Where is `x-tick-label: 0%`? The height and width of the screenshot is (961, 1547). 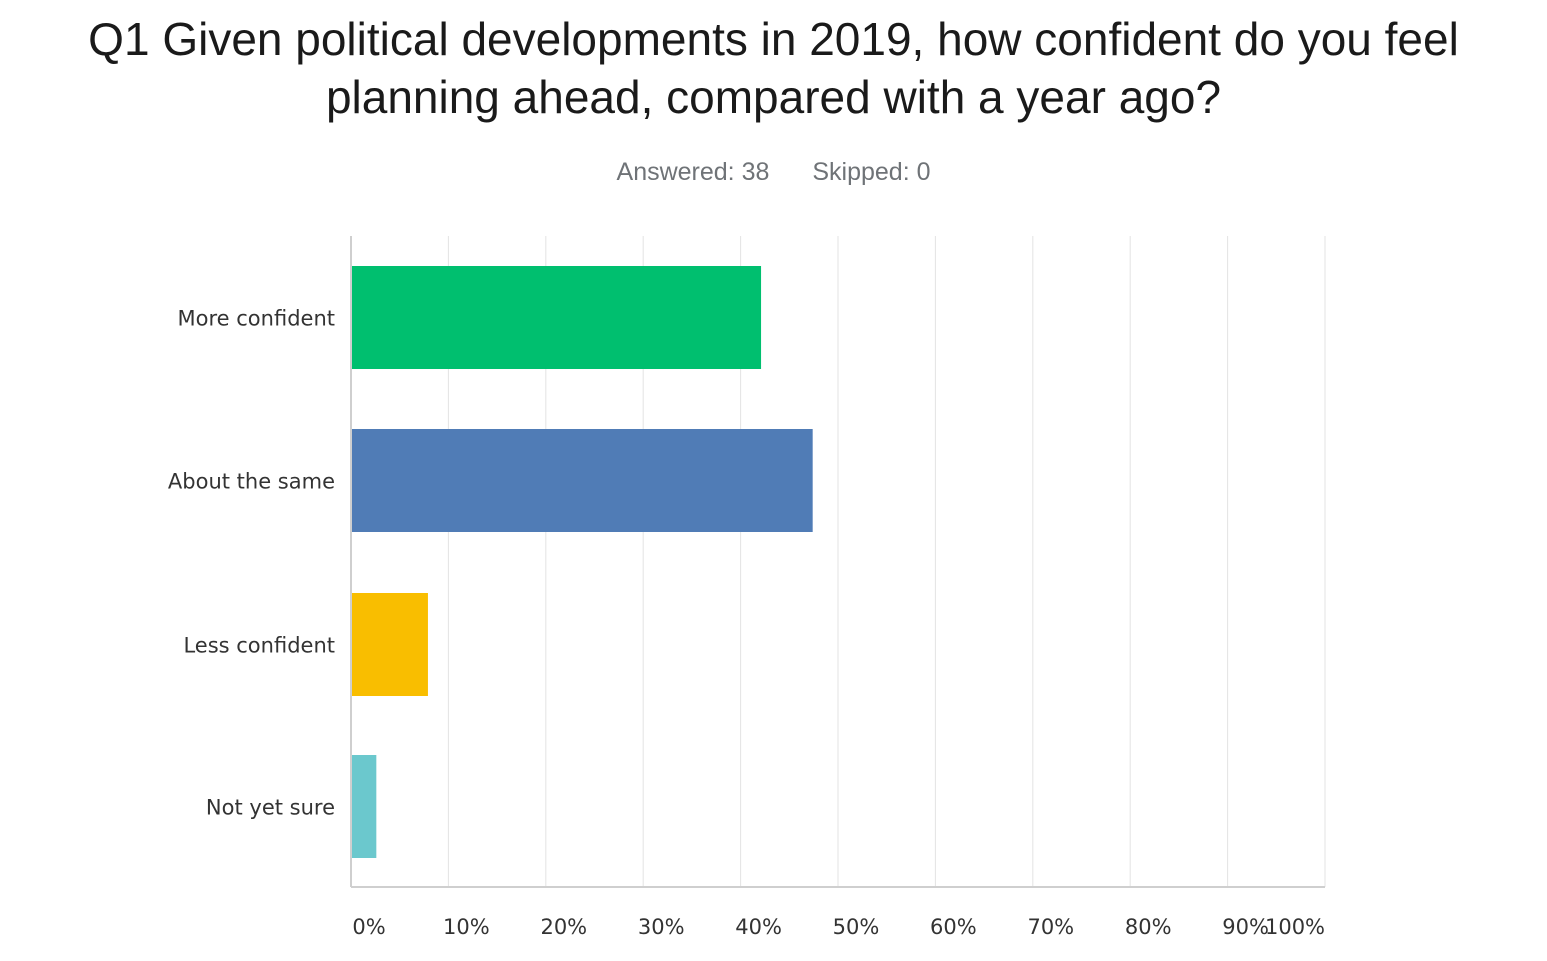
x-tick-label: 0% is located at coordinates (368, 927).